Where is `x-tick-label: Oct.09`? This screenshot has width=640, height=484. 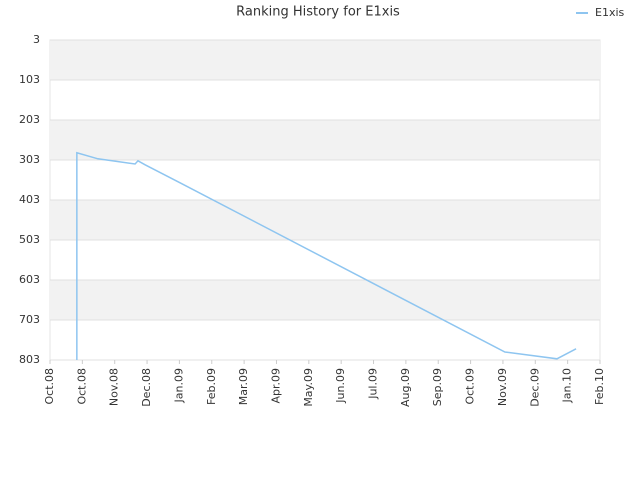
x-tick-label: Oct.09 is located at coordinates (470, 386).